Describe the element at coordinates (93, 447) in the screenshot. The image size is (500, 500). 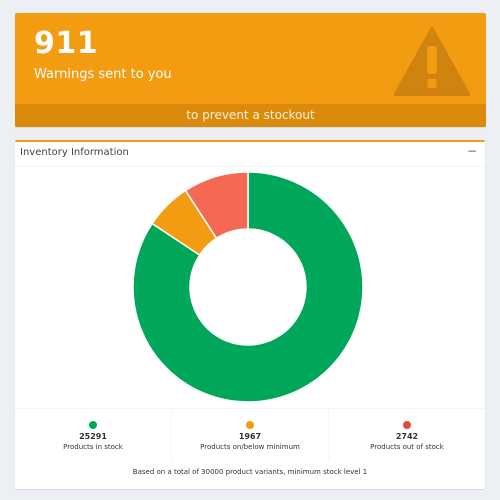
I see `stat-label: Products in stock` at that location.